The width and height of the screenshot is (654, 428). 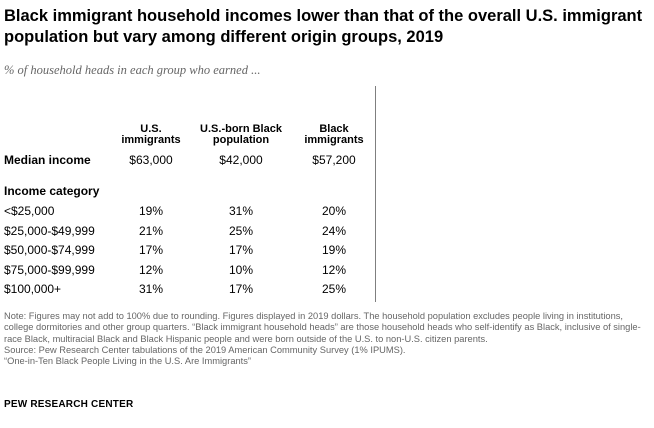 I want to click on table-row: <$25,000 19% 31% 20%, so click(x=190, y=212).